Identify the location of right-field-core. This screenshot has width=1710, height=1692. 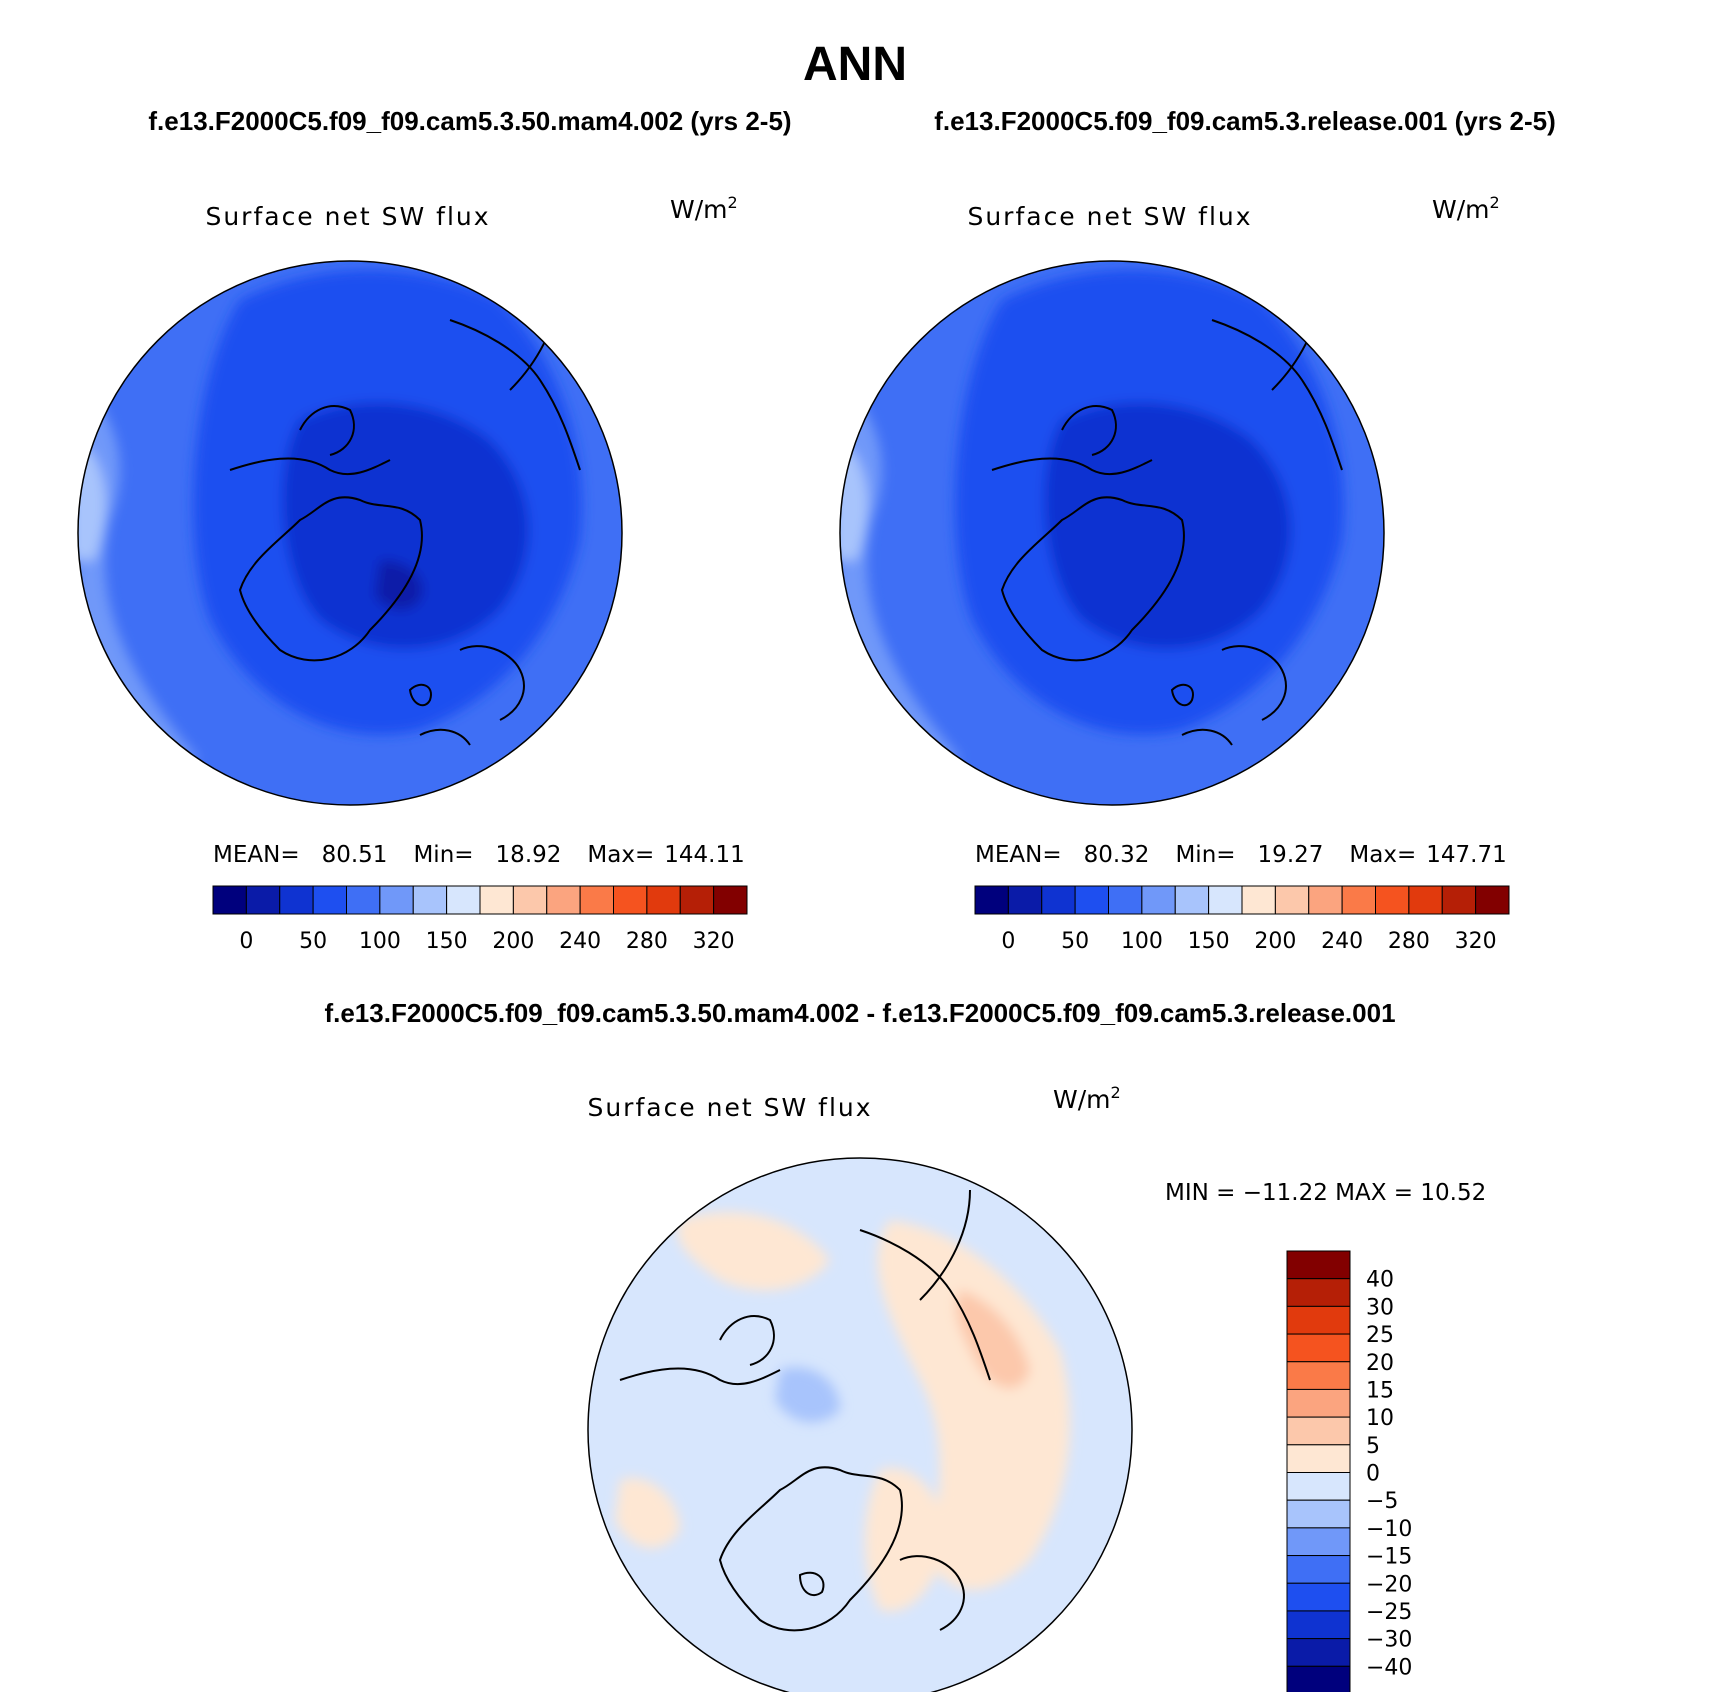
(1167, 525).